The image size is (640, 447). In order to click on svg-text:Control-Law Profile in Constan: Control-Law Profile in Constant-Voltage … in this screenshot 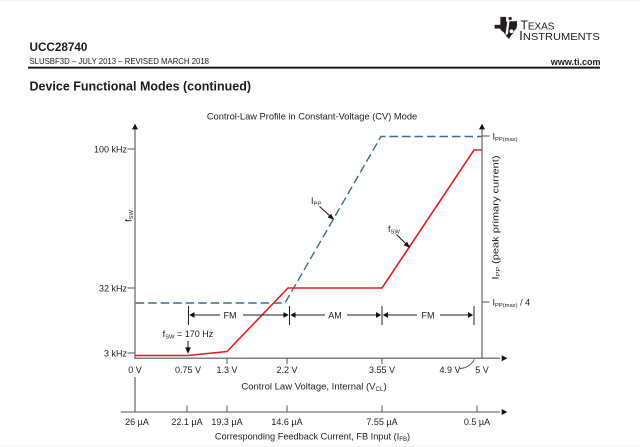, I will do `click(312, 117)`.